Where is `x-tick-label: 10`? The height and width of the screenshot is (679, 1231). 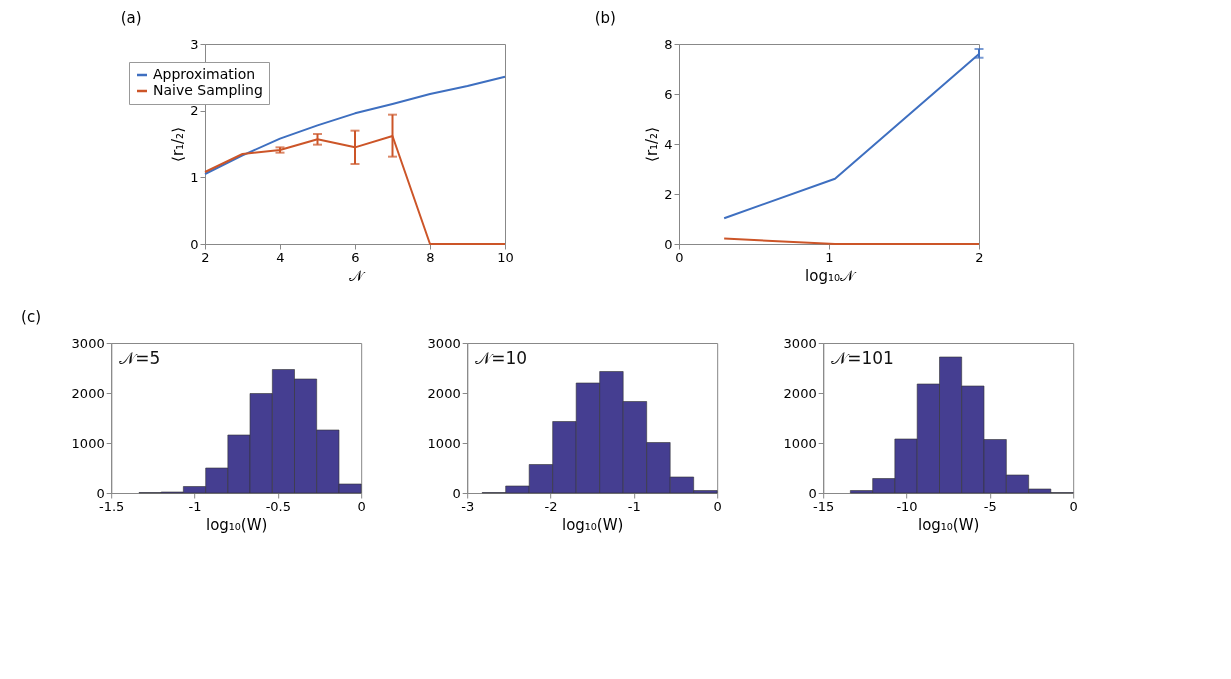 x-tick-label: 10 is located at coordinates (505, 257).